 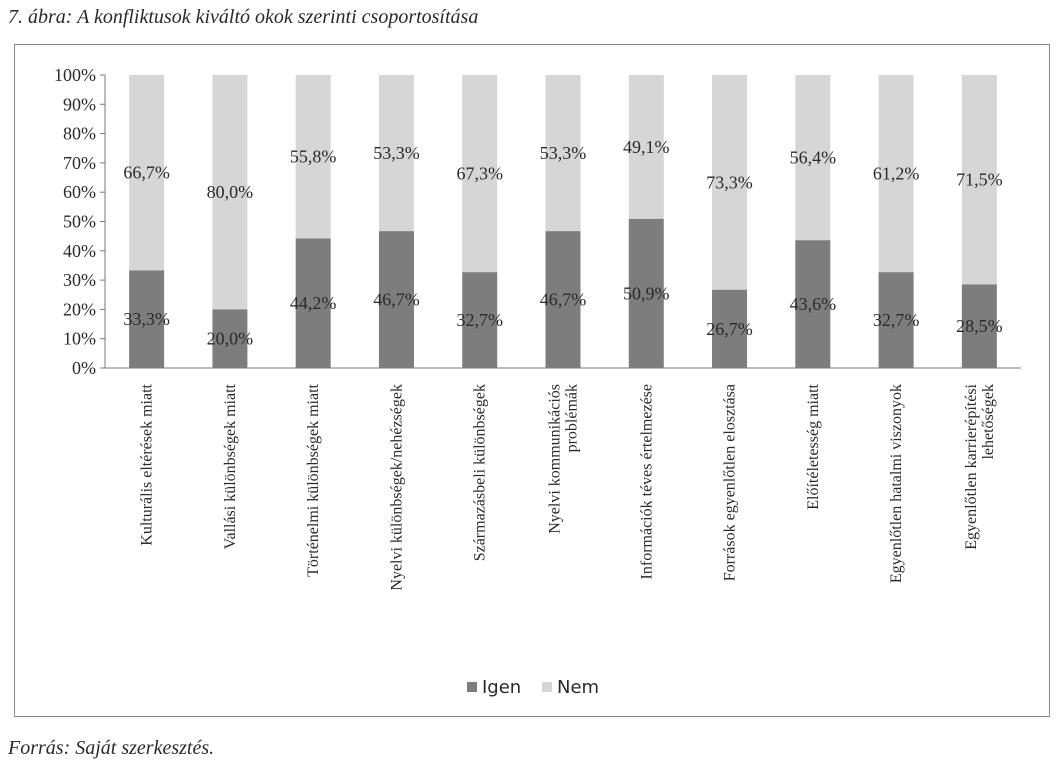 I want to click on data-label-nem: 73,3%, so click(x=729, y=182).